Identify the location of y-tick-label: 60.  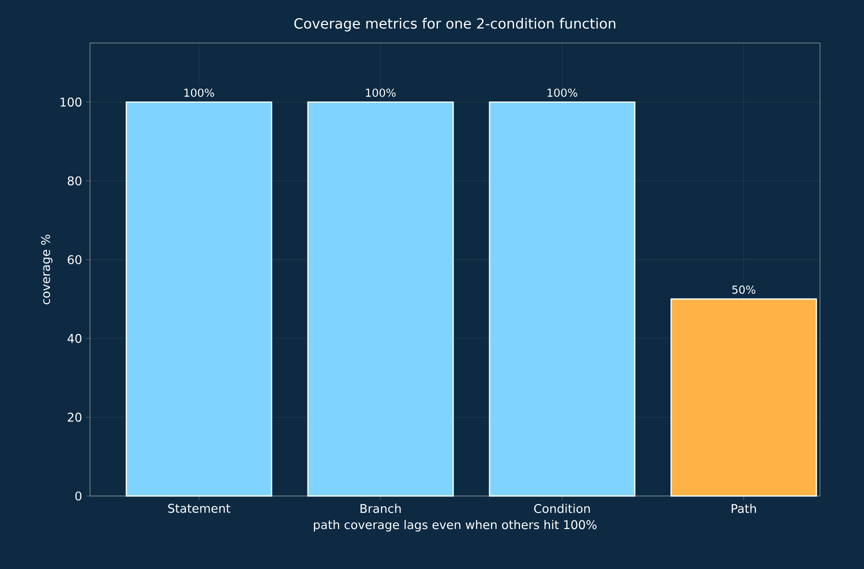
(75, 259).